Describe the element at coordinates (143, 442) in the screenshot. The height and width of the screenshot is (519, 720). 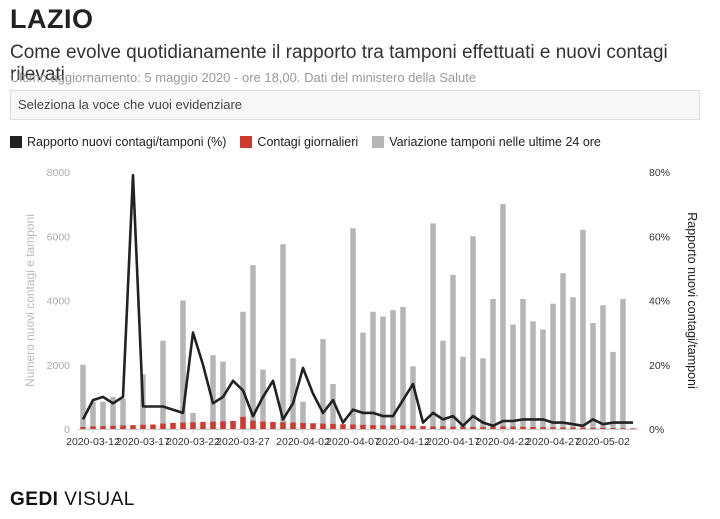
I see `x-tick-label: 2020-03-17` at that location.